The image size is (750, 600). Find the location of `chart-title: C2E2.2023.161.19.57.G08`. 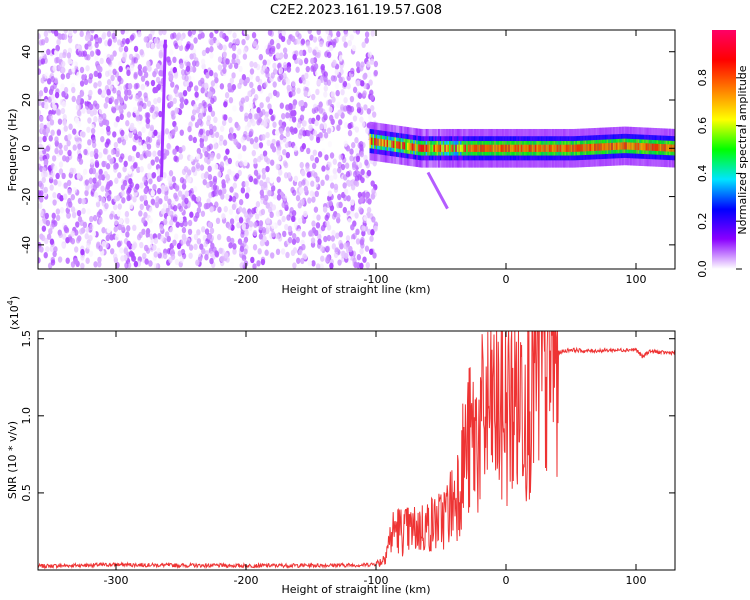

chart-title: C2E2.2023.161.19.57.G08 is located at coordinates (356, 10).